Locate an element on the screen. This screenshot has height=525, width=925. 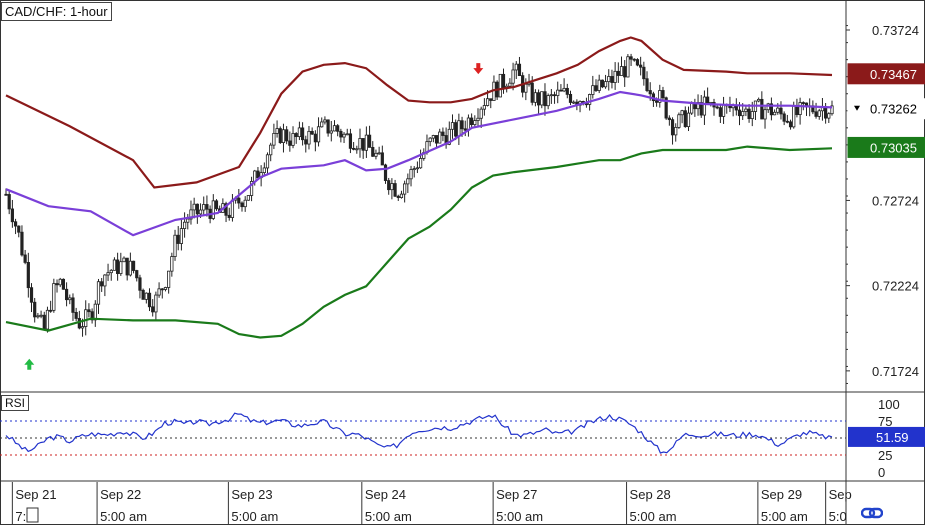
time-label: 5:0 is located at coordinates (838, 516).